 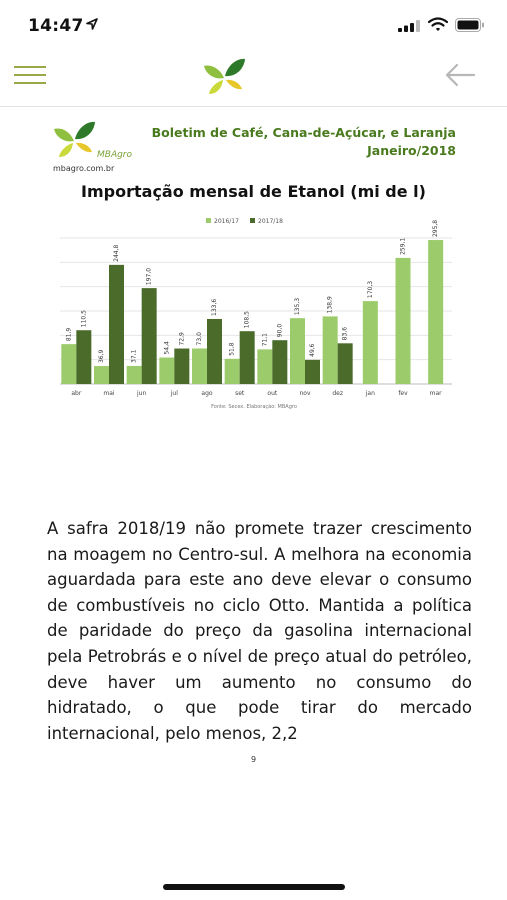 What do you see at coordinates (312, 350) in the screenshot?
I see `bar-data-label: 49,6` at bounding box center [312, 350].